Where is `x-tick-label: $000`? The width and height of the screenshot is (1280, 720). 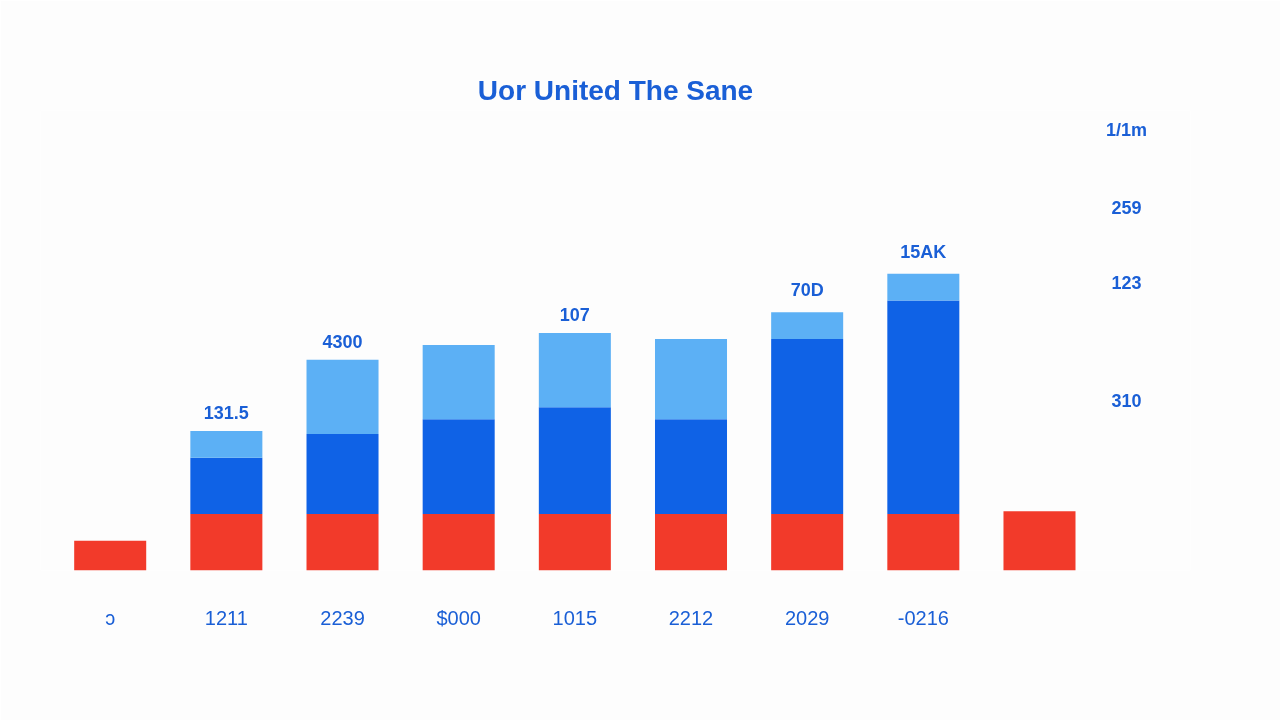
x-tick-label: $000 is located at coordinates (458, 617).